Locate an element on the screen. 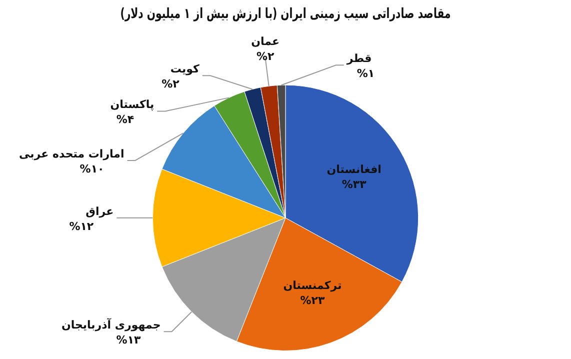  slice-label: قطر is located at coordinates (359, 59).